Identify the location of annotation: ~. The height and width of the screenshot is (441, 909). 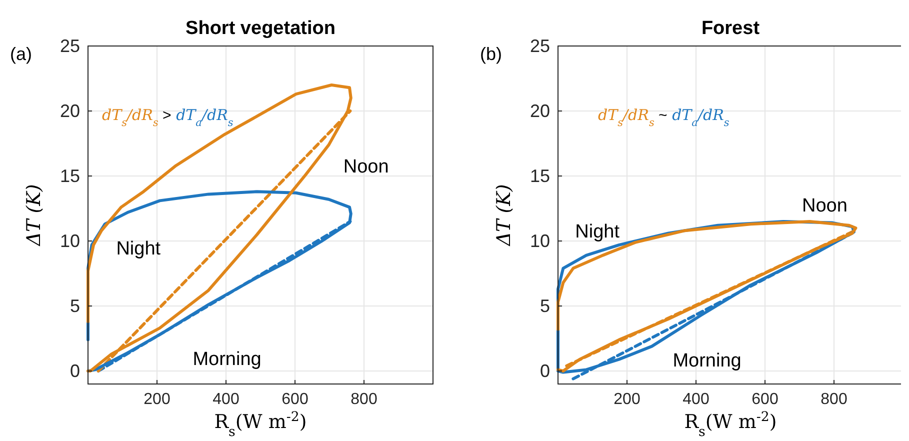
(663, 115).